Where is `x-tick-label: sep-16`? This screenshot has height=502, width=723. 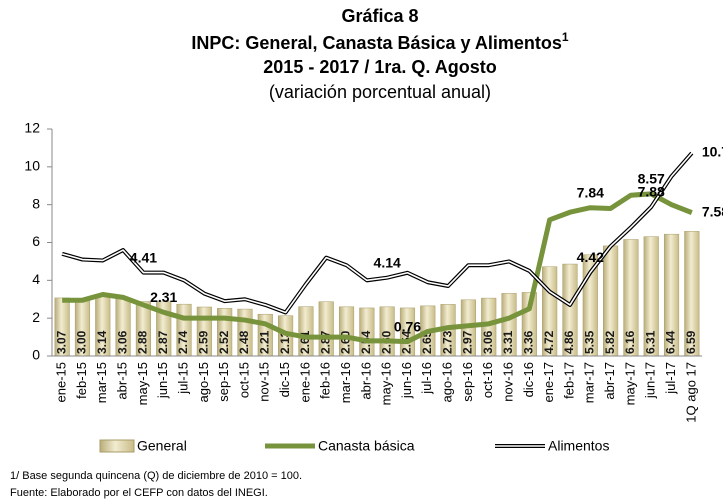 x-tick-label: sep-16 is located at coordinates (467, 382).